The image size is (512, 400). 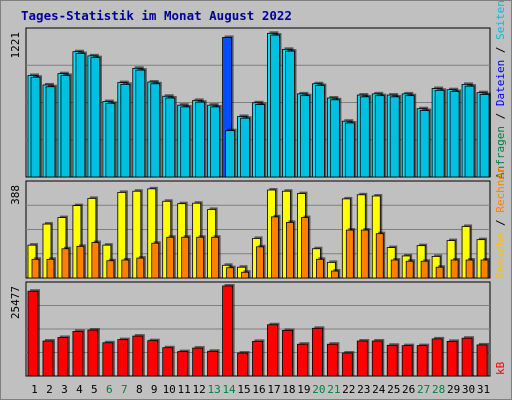 I want to click on legend-requests-part-0: Anfragen, so click(x=500, y=152).